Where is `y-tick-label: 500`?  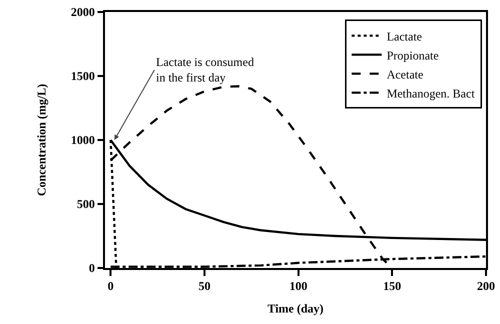 y-tick-label: 500 is located at coordinates (85, 204).